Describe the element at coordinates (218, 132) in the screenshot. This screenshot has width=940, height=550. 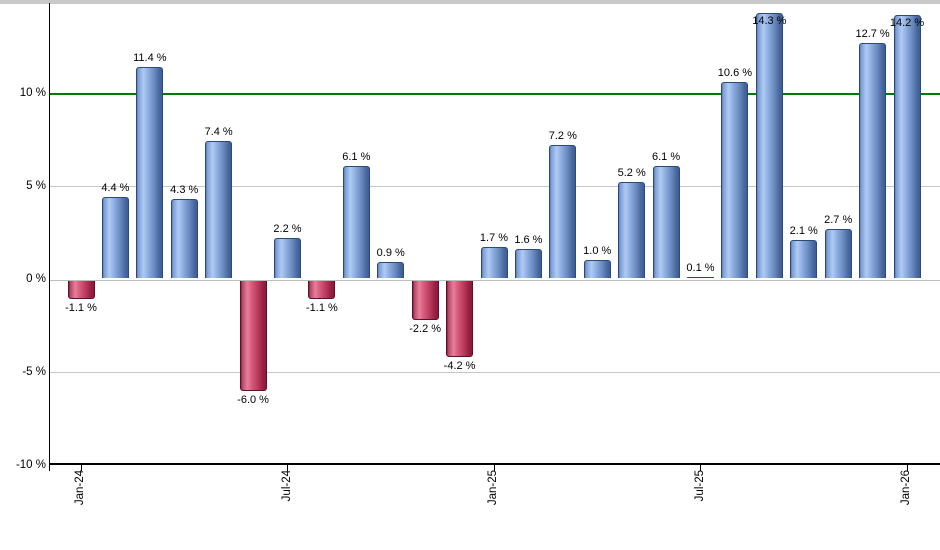
I see `bar-value-label: 7.4 %` at that location.